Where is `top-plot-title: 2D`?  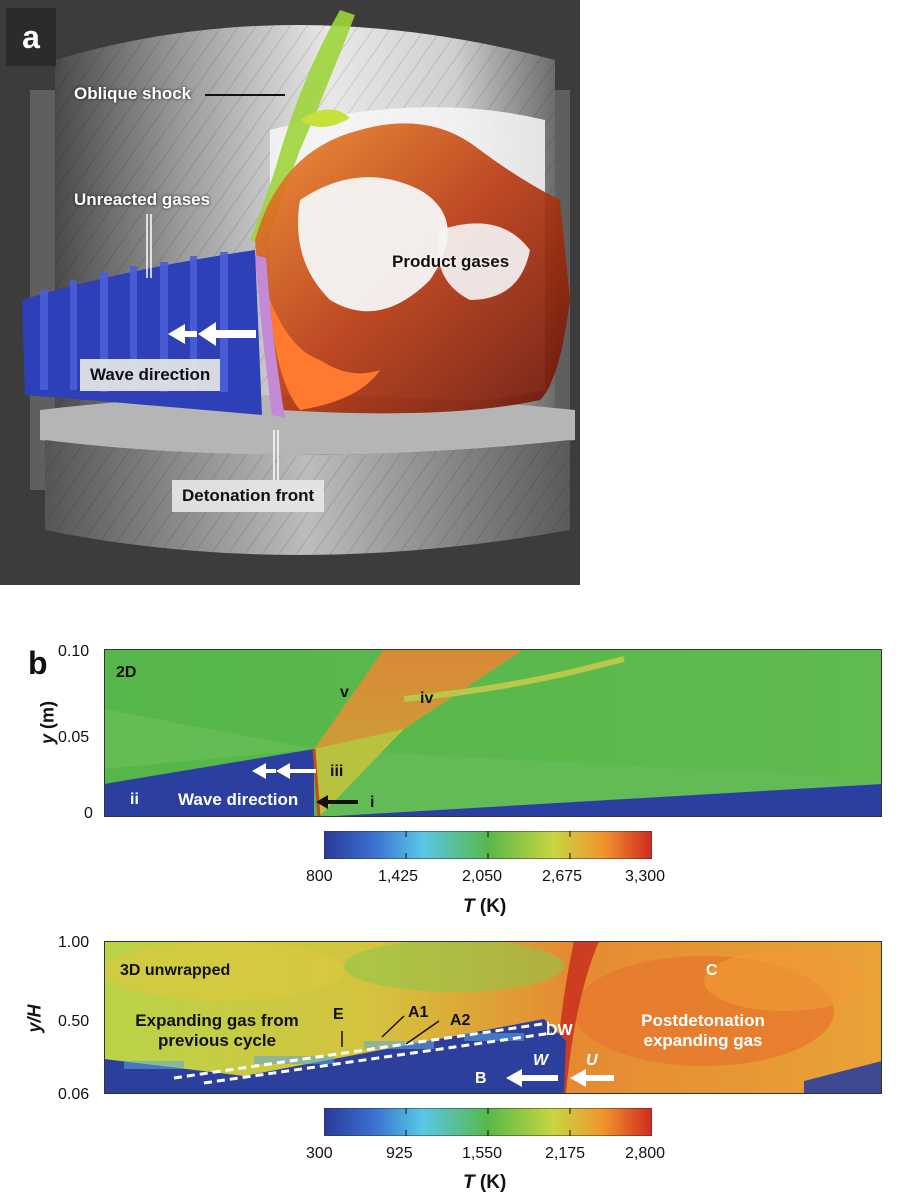
top-plot-title: 2D is located at coordinates (126, 672).